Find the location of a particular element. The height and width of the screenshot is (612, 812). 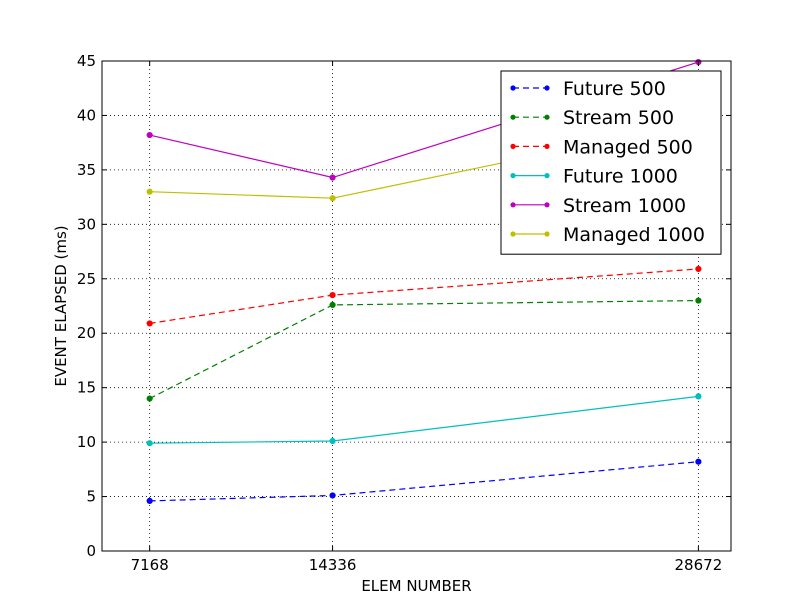

y-tick-label: 45 is located at coordinates (86, 61).